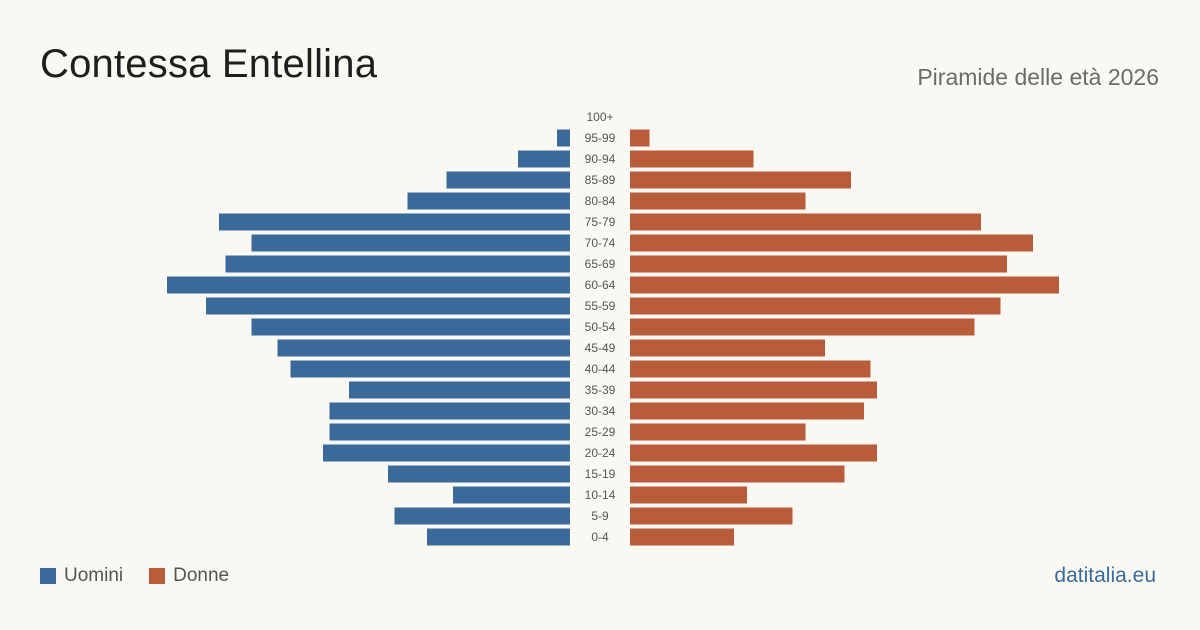  I want to click on age-label-30-34: 30-34, so click(600, 411).